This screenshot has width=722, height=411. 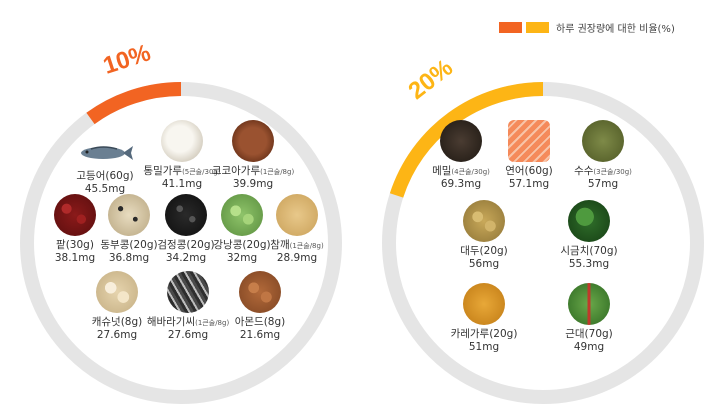 What do you see at coordinates (242, 245) in the screenshot?
I see `food-name: 강낭콩(20g)` at bounding box center [242, 245].